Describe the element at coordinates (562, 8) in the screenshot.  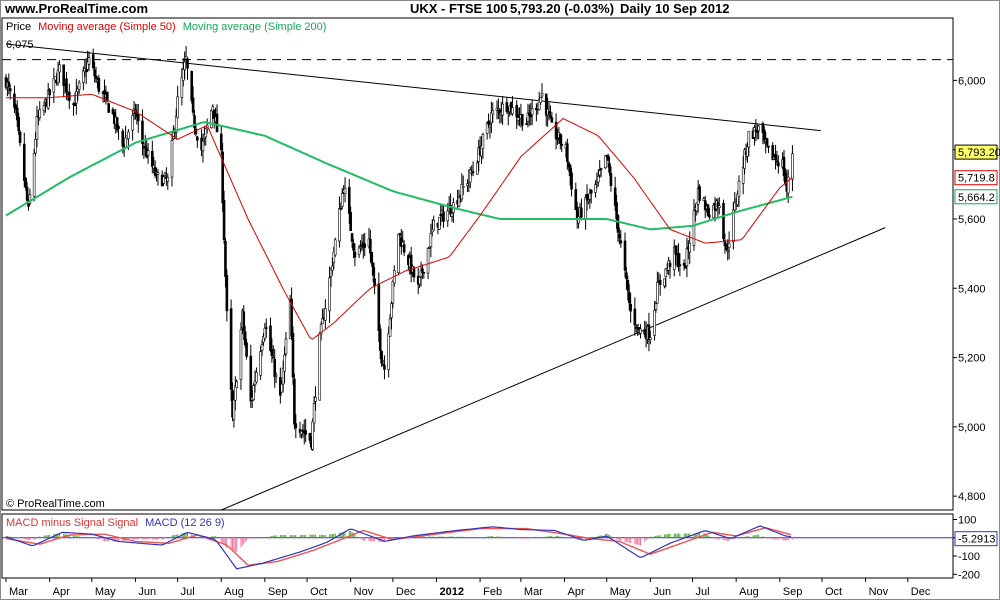
I see `instrument-quote: 5,793.20 (-0.03%)` at that location.